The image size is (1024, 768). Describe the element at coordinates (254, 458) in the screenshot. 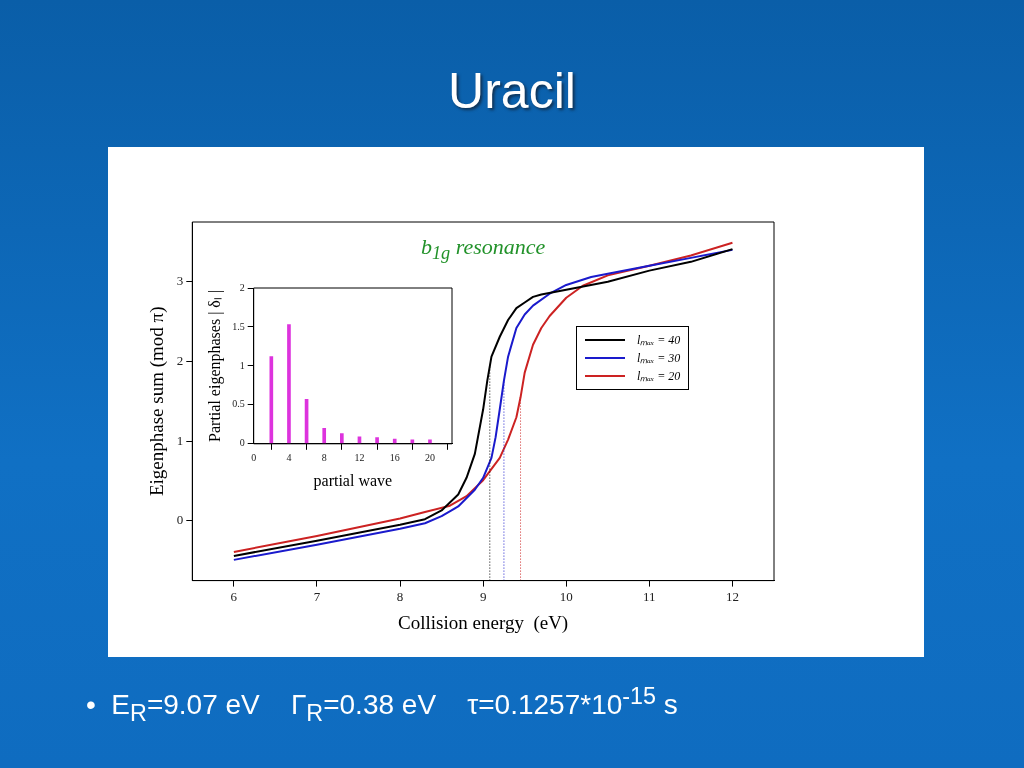

I see `x-tick-label: 0` at that location.